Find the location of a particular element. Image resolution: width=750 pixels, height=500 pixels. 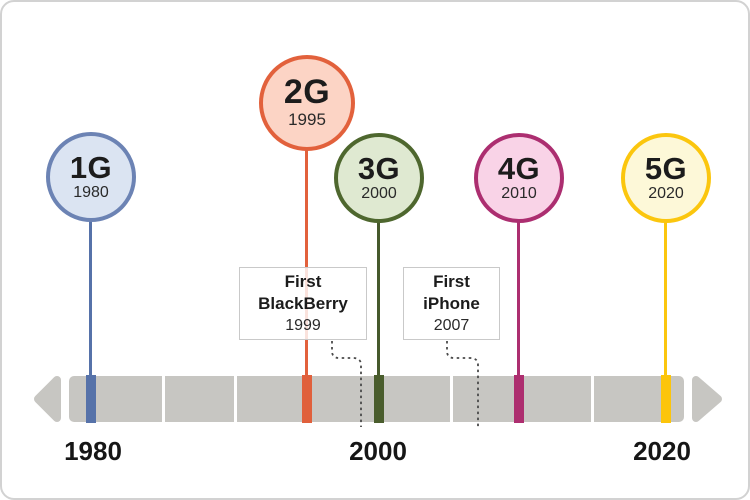

event-blackberry-line2: BlackBerry is located at coordinates (303, 303).